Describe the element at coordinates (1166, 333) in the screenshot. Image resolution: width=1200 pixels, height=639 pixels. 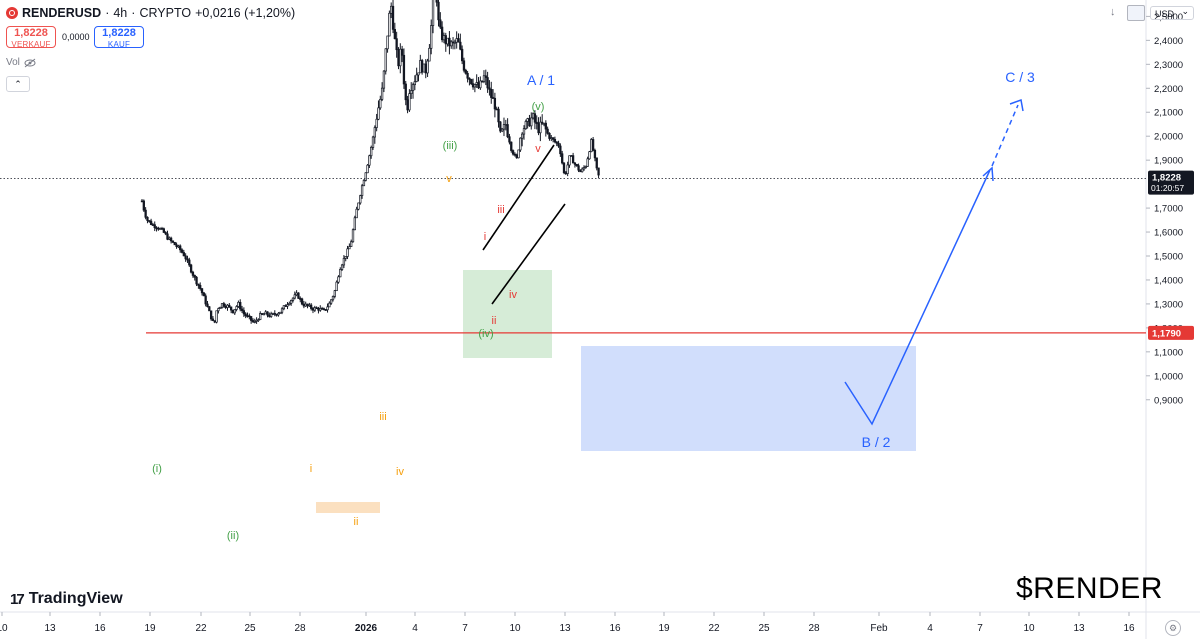
I see `red-level-badge-label: 1,1790` at that location.